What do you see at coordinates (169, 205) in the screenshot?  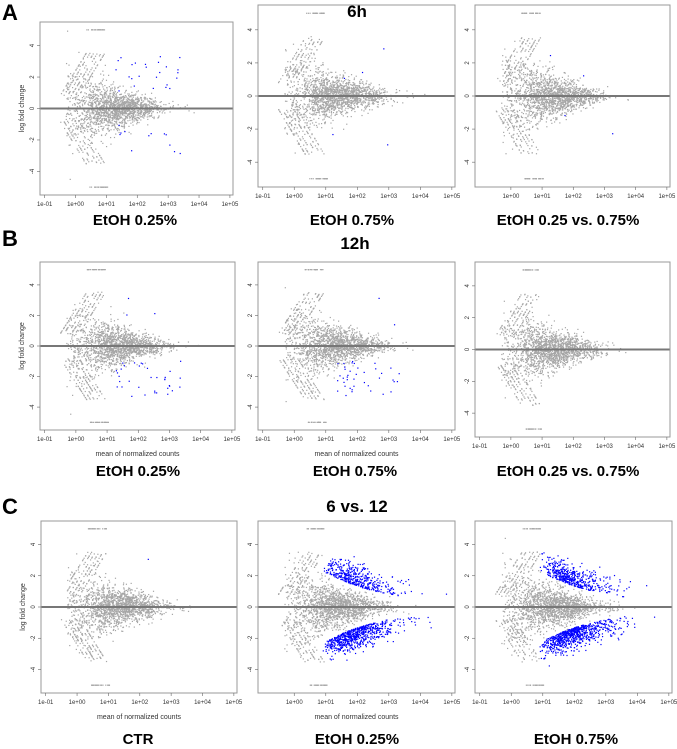 I see `x-tick-label: 1e+03` at bounding box center [169, 205].